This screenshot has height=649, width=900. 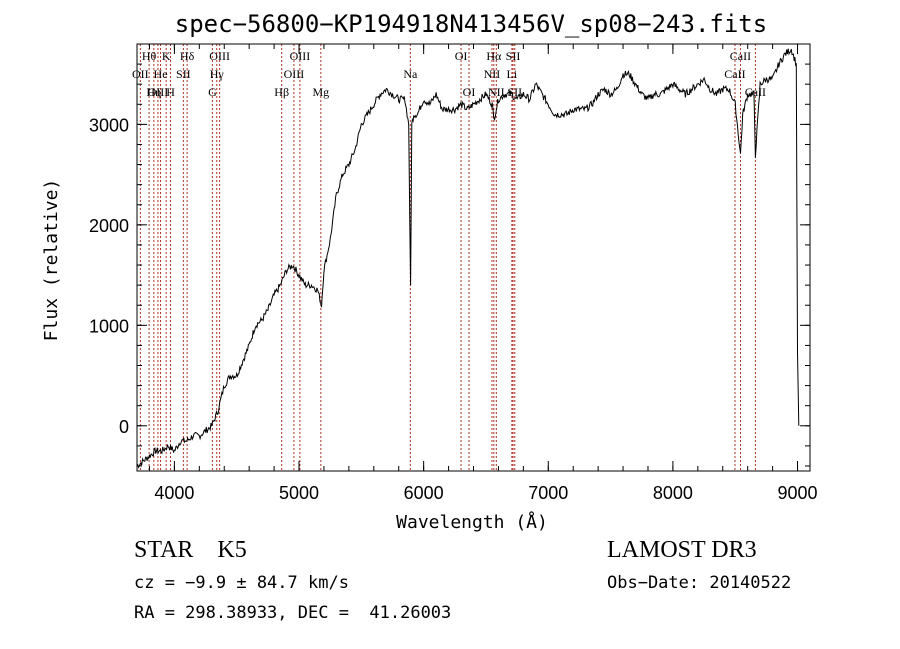 What do you see at coordinates (109, 326) in the screenshot?
I see `y-tick-label: 1000` at bounding box center [109, 326].